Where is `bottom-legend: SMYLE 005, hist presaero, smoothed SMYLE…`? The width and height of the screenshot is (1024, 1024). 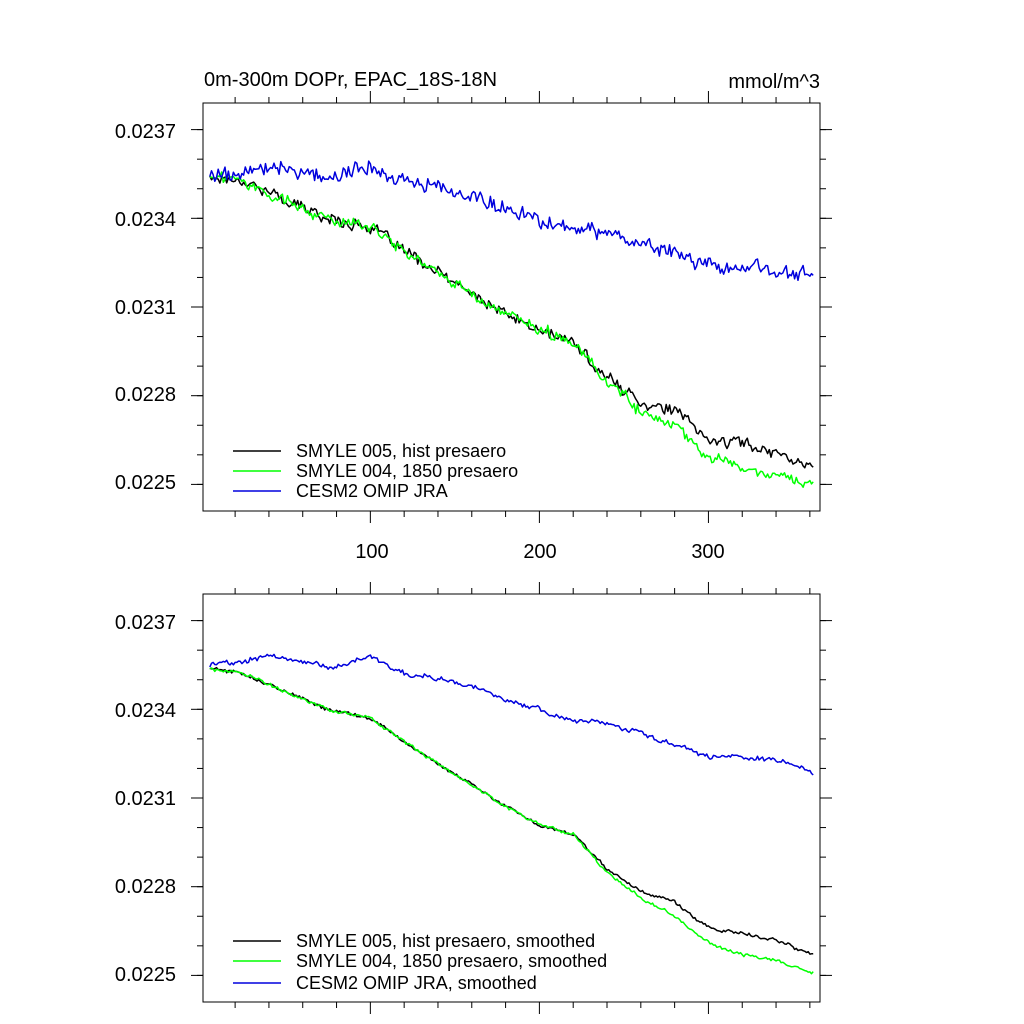
bottom-legend: SMYLE 005, hist presaero, smoothed SMYLE… is located at coordinates (420, 962).